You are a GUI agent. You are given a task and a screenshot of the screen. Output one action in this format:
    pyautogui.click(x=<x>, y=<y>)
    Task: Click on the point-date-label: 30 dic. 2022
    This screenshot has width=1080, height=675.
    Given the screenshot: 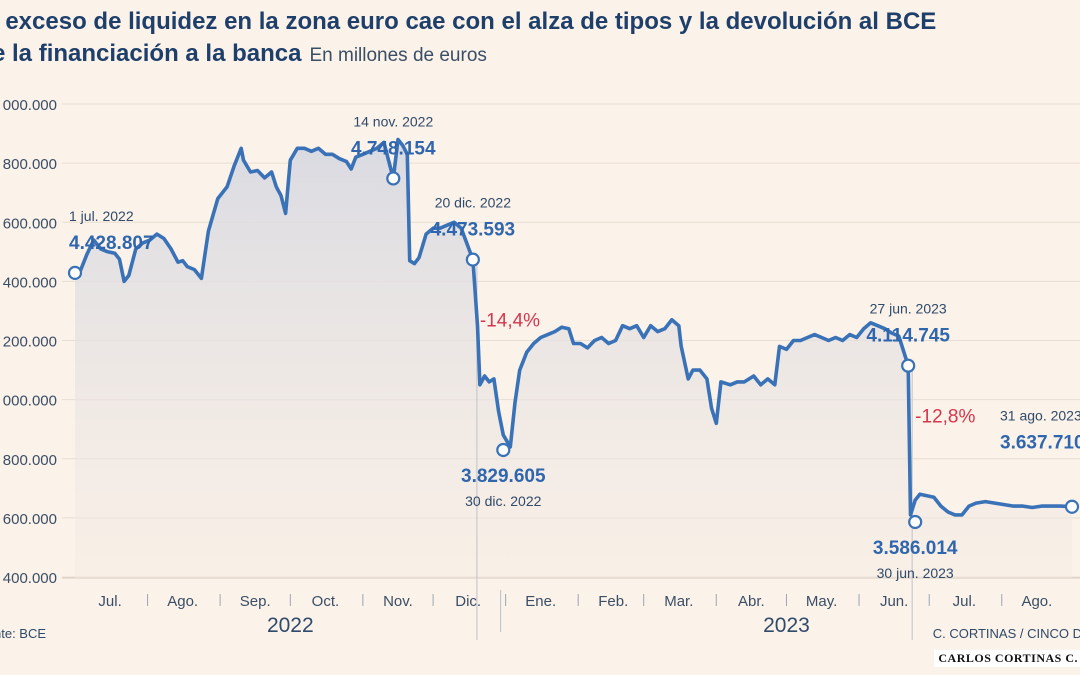 What is the action you would take?
    pyautogui.click(x=503, y=501)
    